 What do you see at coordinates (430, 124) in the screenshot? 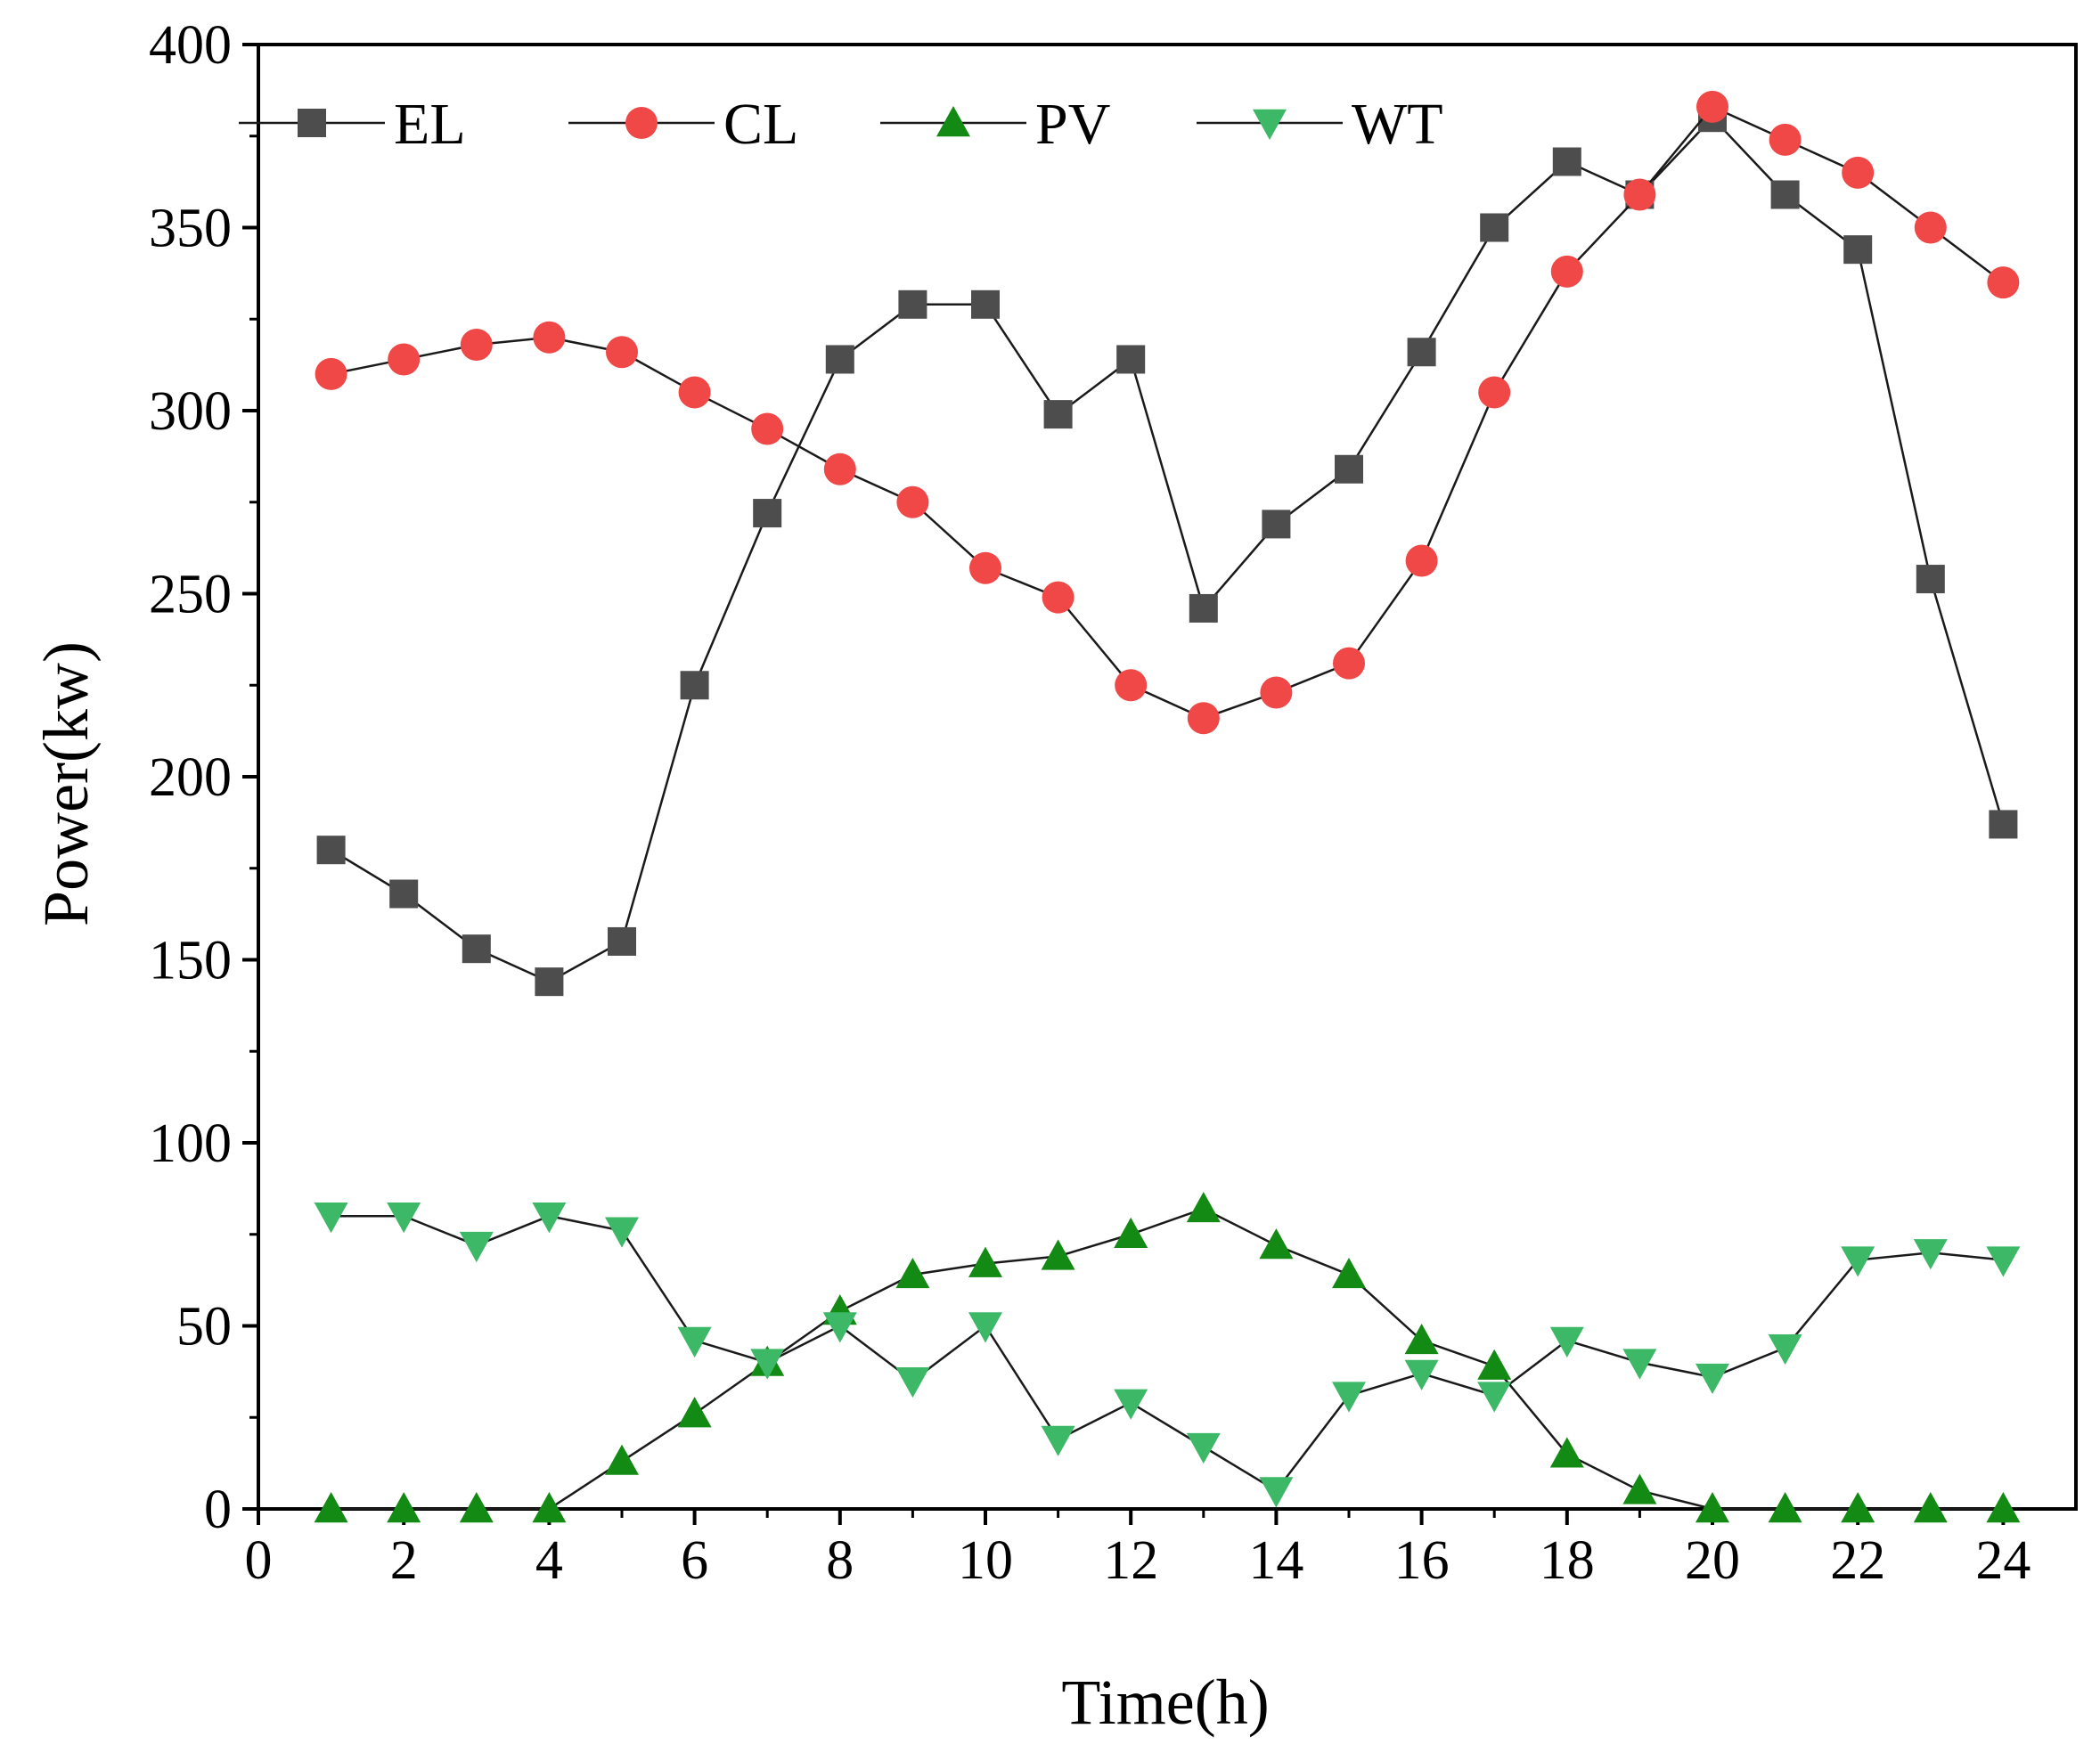
I see `legend-label-el: EL` at bounding box center [430, 124].